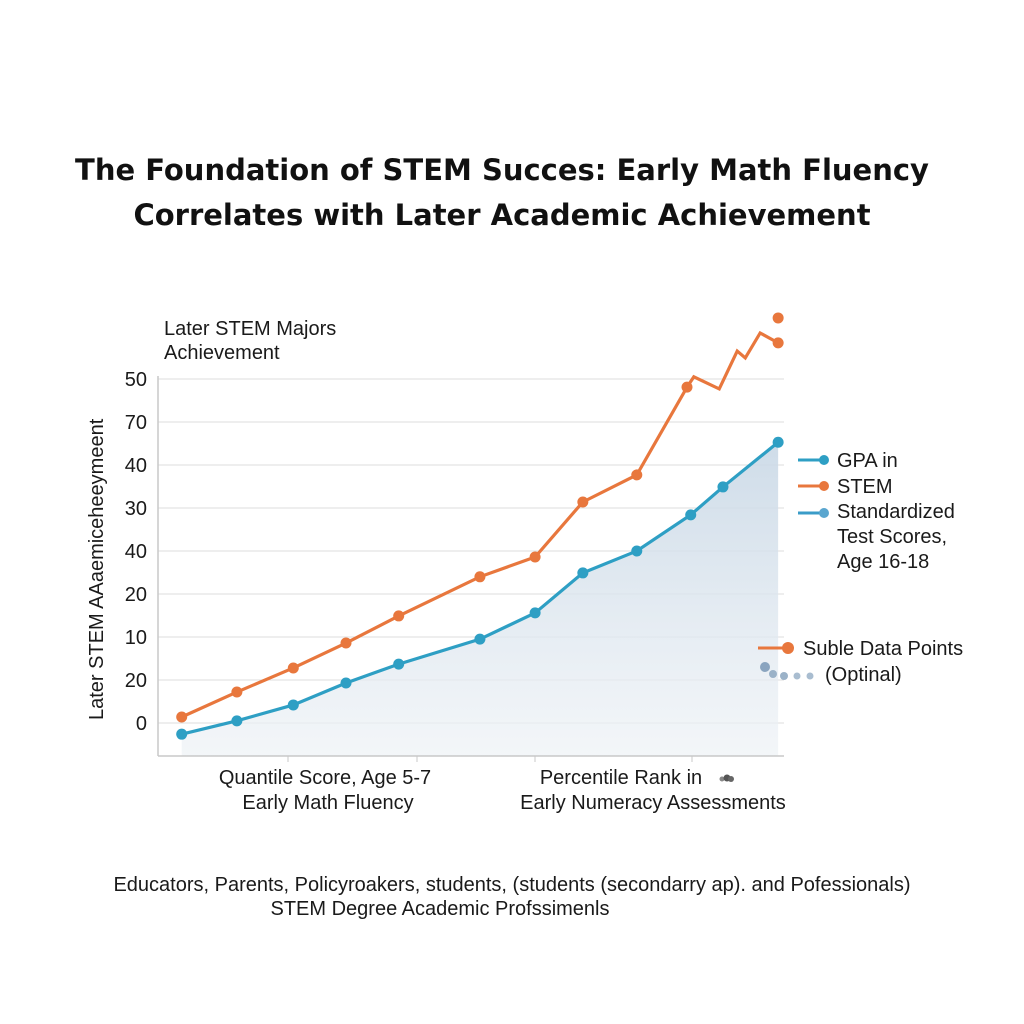 The height and width of the screenshot is (1024, 1024). Describe the element at coordinates (621, 778) in the screenshot. I see `x-label-2-line-1: Percentile Rank in` at that location.